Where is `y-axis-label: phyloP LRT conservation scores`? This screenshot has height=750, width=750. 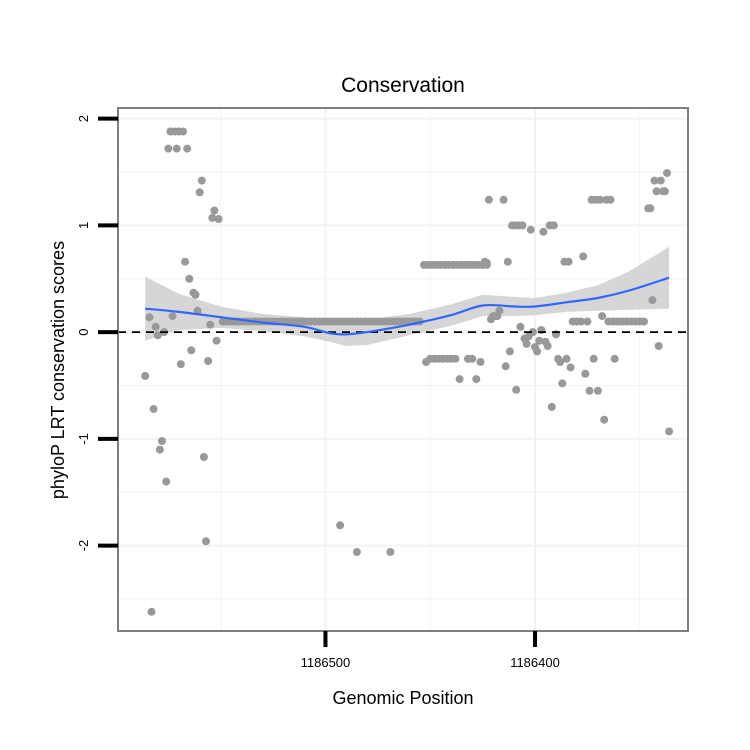 y-axis-label: phyloP LRT conservation scores is located at coordinates (58, 370).